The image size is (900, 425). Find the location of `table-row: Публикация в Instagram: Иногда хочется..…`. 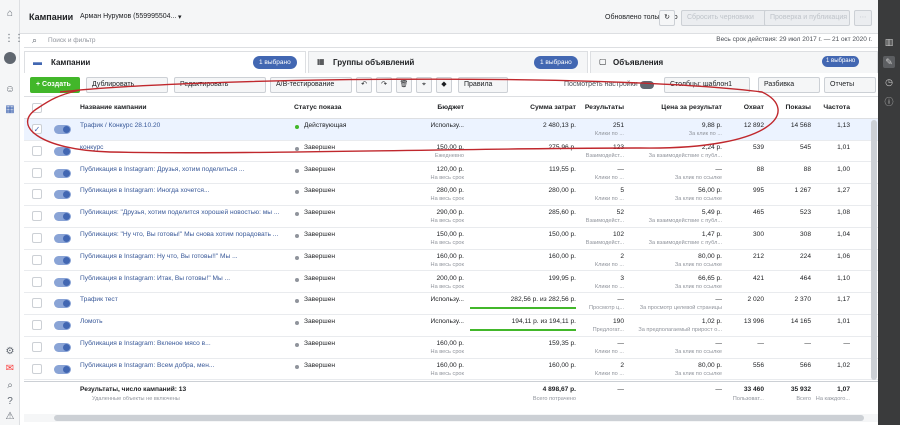

table-row: Публикация в Instagram: Иногда хочется..… is located at coordinates (451, 195).